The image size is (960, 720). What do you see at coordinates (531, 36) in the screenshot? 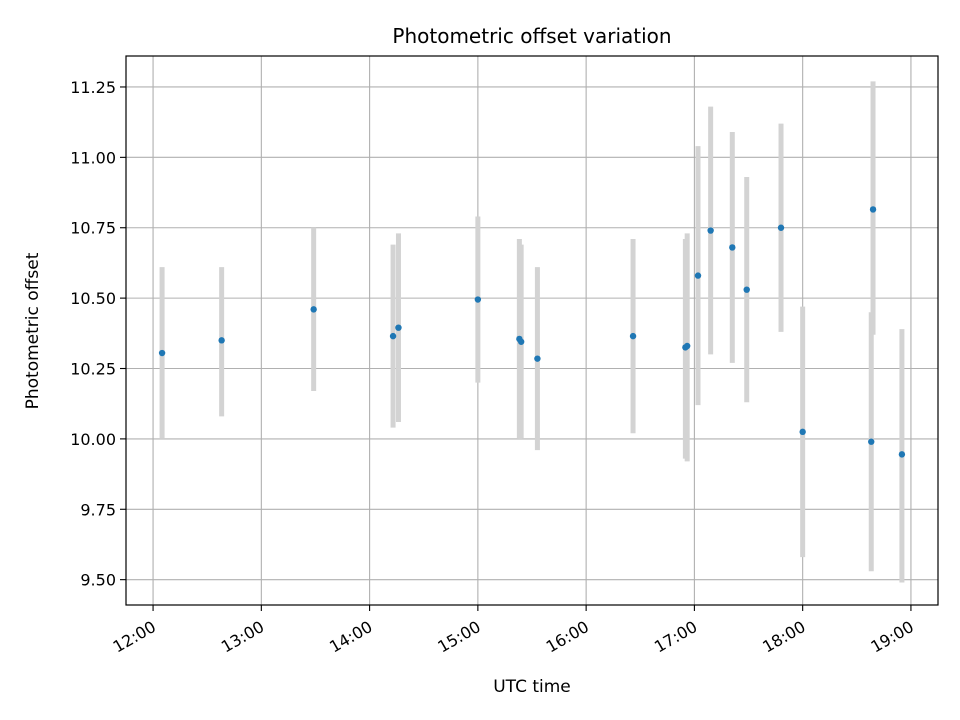
I see `chart-title: Photometric offset variation` at bounding box center [531, 36].